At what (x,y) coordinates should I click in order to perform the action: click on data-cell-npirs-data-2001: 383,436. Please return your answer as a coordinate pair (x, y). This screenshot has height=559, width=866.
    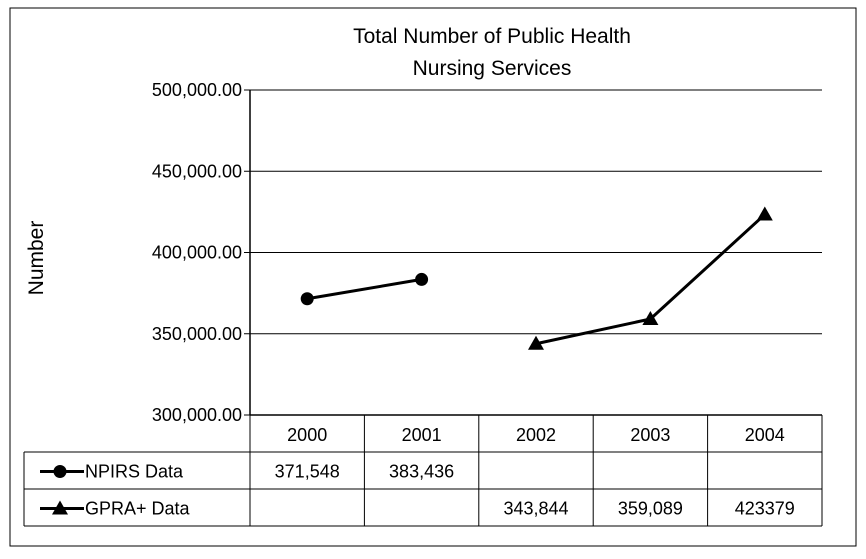
    Looking at the image, I should click on (421, 472).